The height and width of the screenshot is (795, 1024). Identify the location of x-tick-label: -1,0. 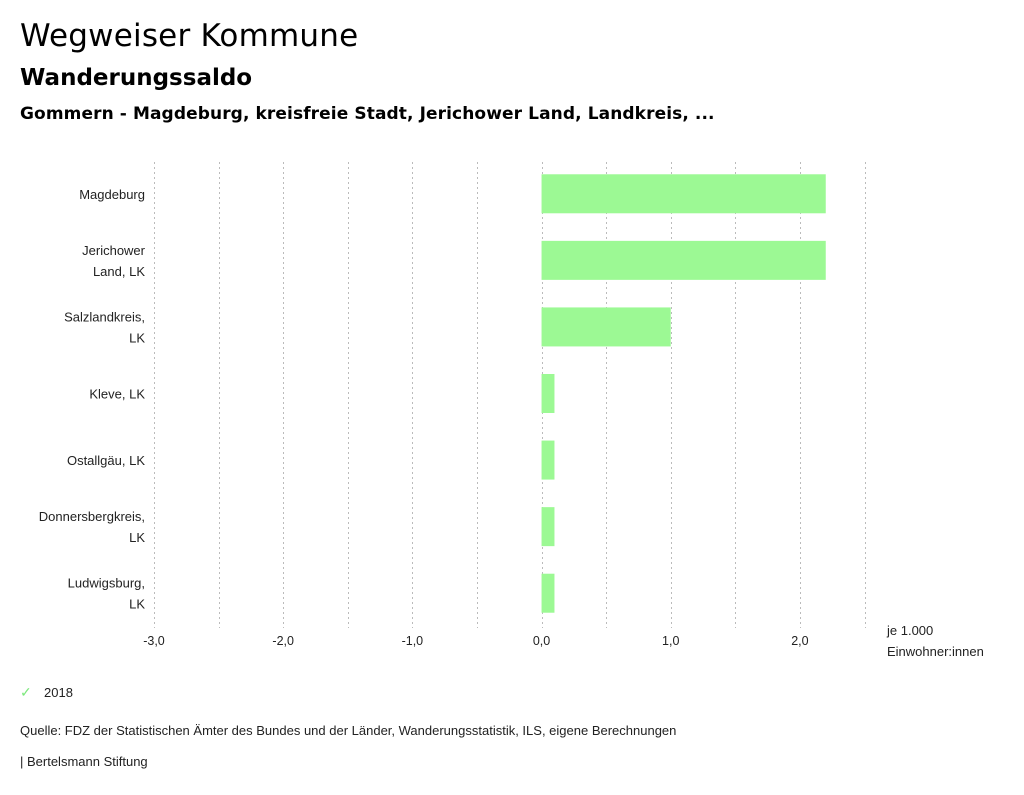
(413, 641).